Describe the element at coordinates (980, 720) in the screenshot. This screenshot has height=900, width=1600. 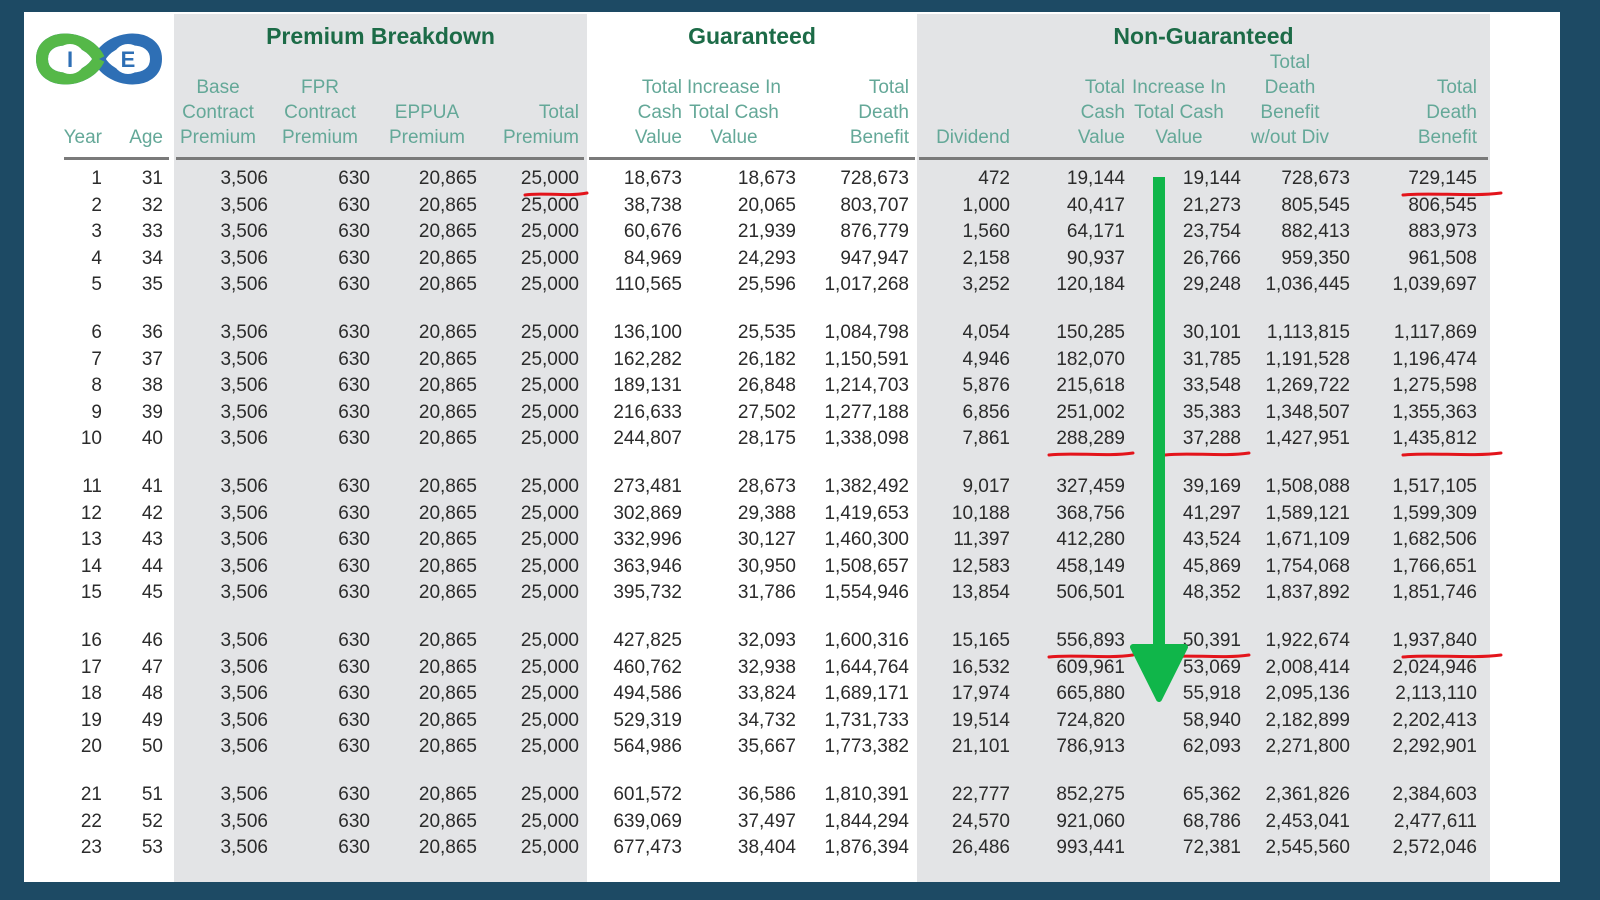
I see `cell-dividend: 19,514` at that location.